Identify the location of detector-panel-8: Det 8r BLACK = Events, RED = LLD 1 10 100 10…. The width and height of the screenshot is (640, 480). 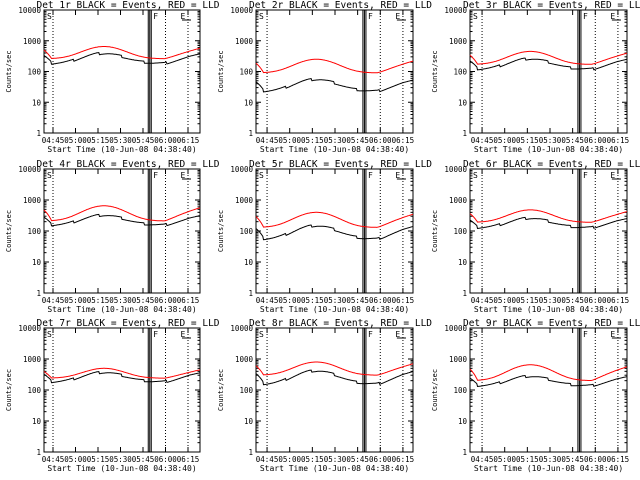
(324, 395).